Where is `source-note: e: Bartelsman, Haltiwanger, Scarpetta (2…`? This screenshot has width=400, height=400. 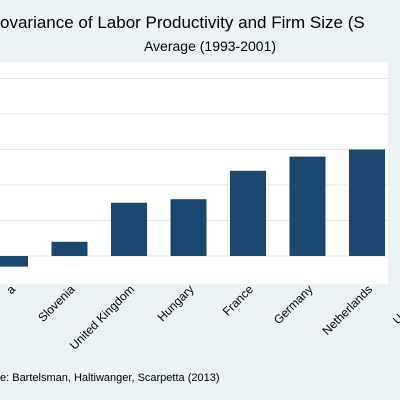 source-note: e: Bartelsman, Haltiwanger, Scarpetta (2… is located at coordinates (110, 378).